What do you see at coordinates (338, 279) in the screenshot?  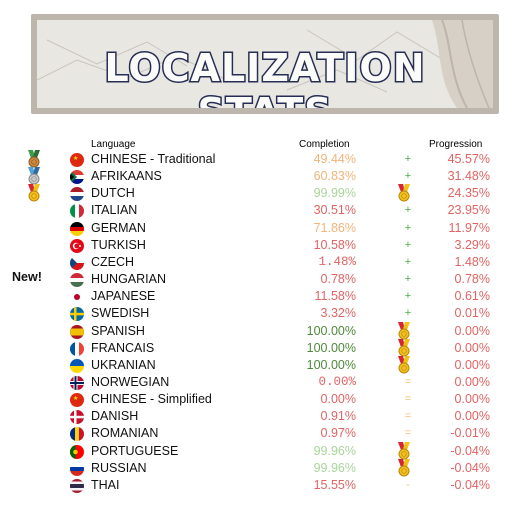 I see `completion-value: 0.78%` at bounding box center [338, 279].